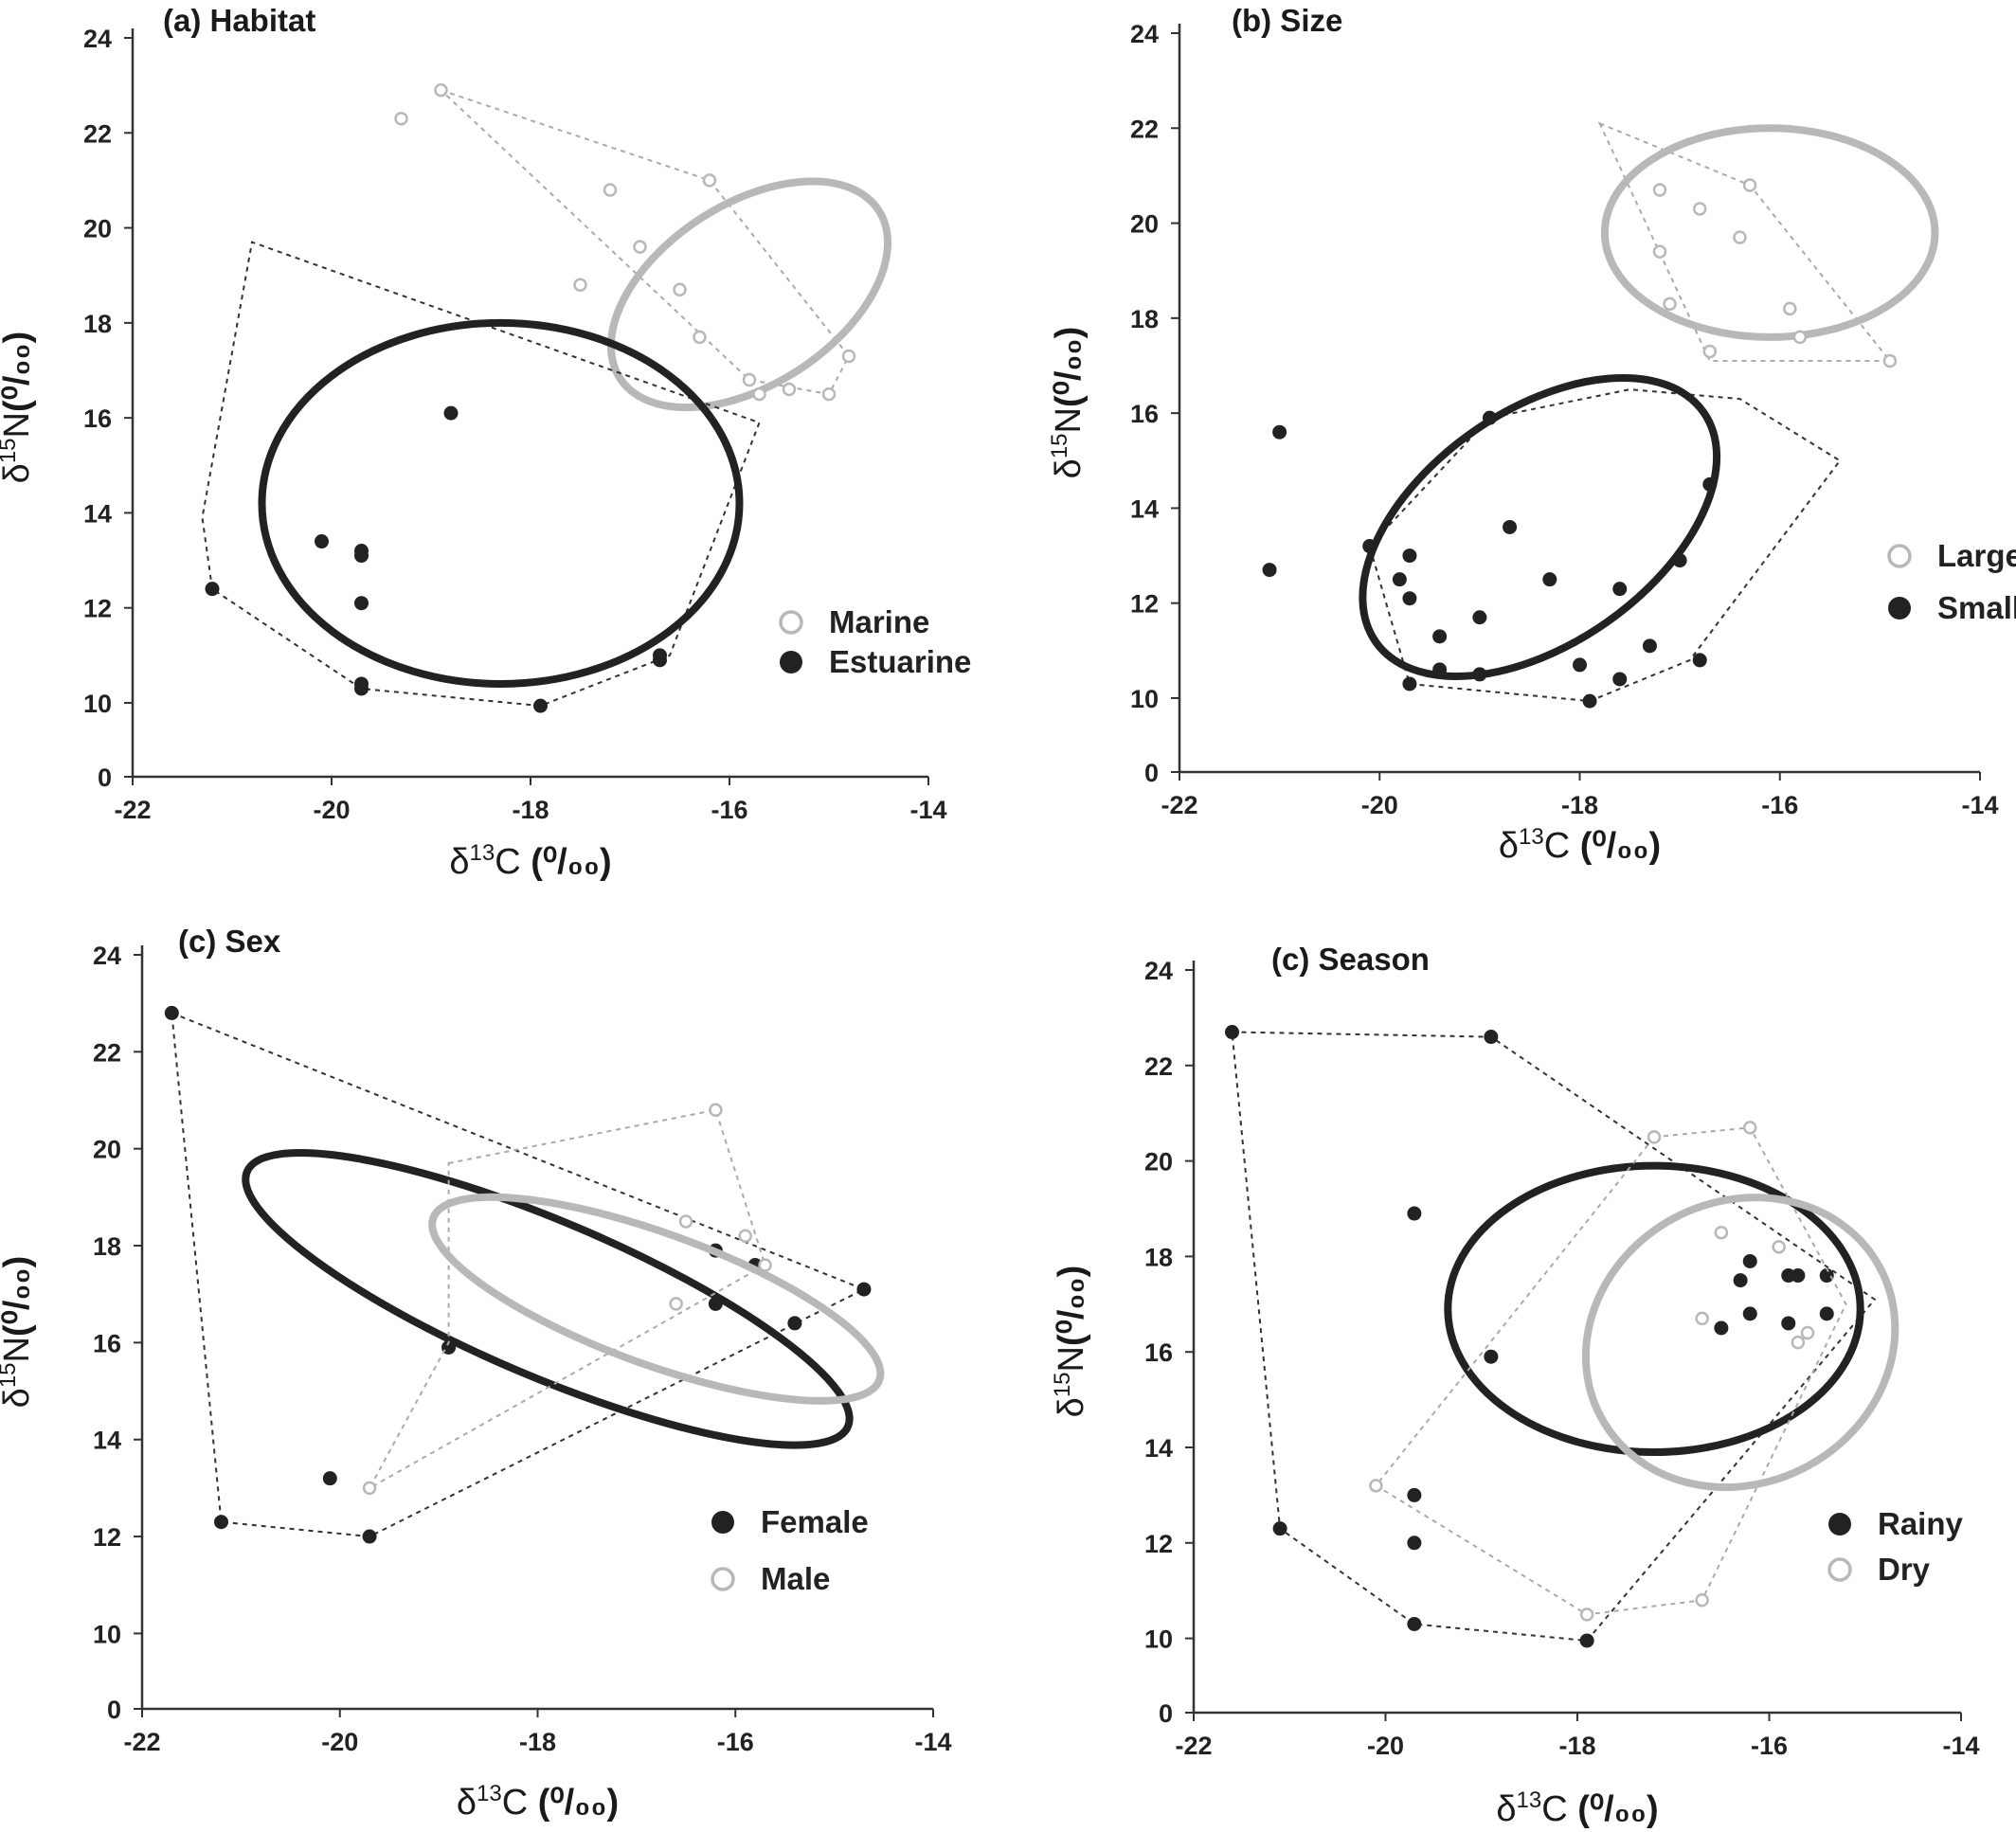 This screenshot has width=2016, height=1832. Describe the element at coordinates (1921, 1523) in the screenshot. I see `legend-label: Rainy` at that location.